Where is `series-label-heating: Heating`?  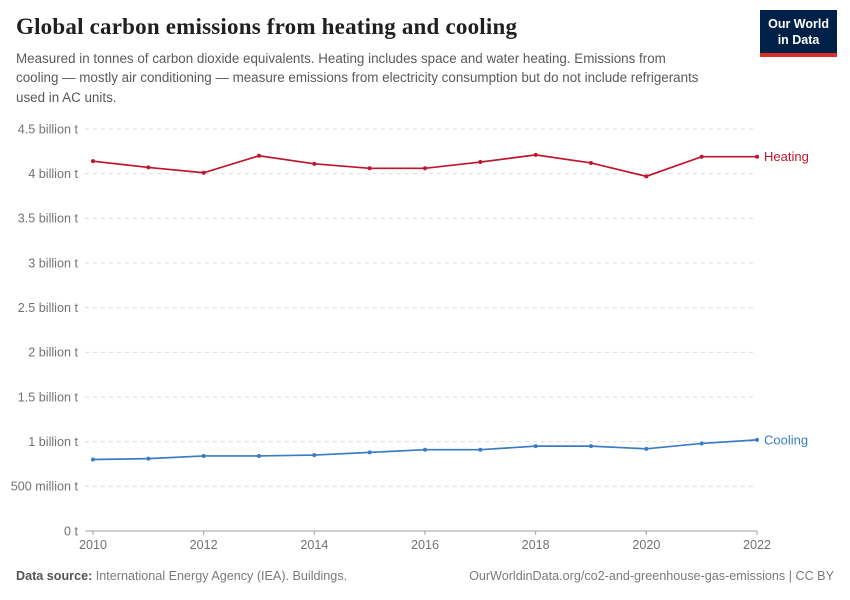
series-label-heating: Heating is located at coordinates (786, 156).